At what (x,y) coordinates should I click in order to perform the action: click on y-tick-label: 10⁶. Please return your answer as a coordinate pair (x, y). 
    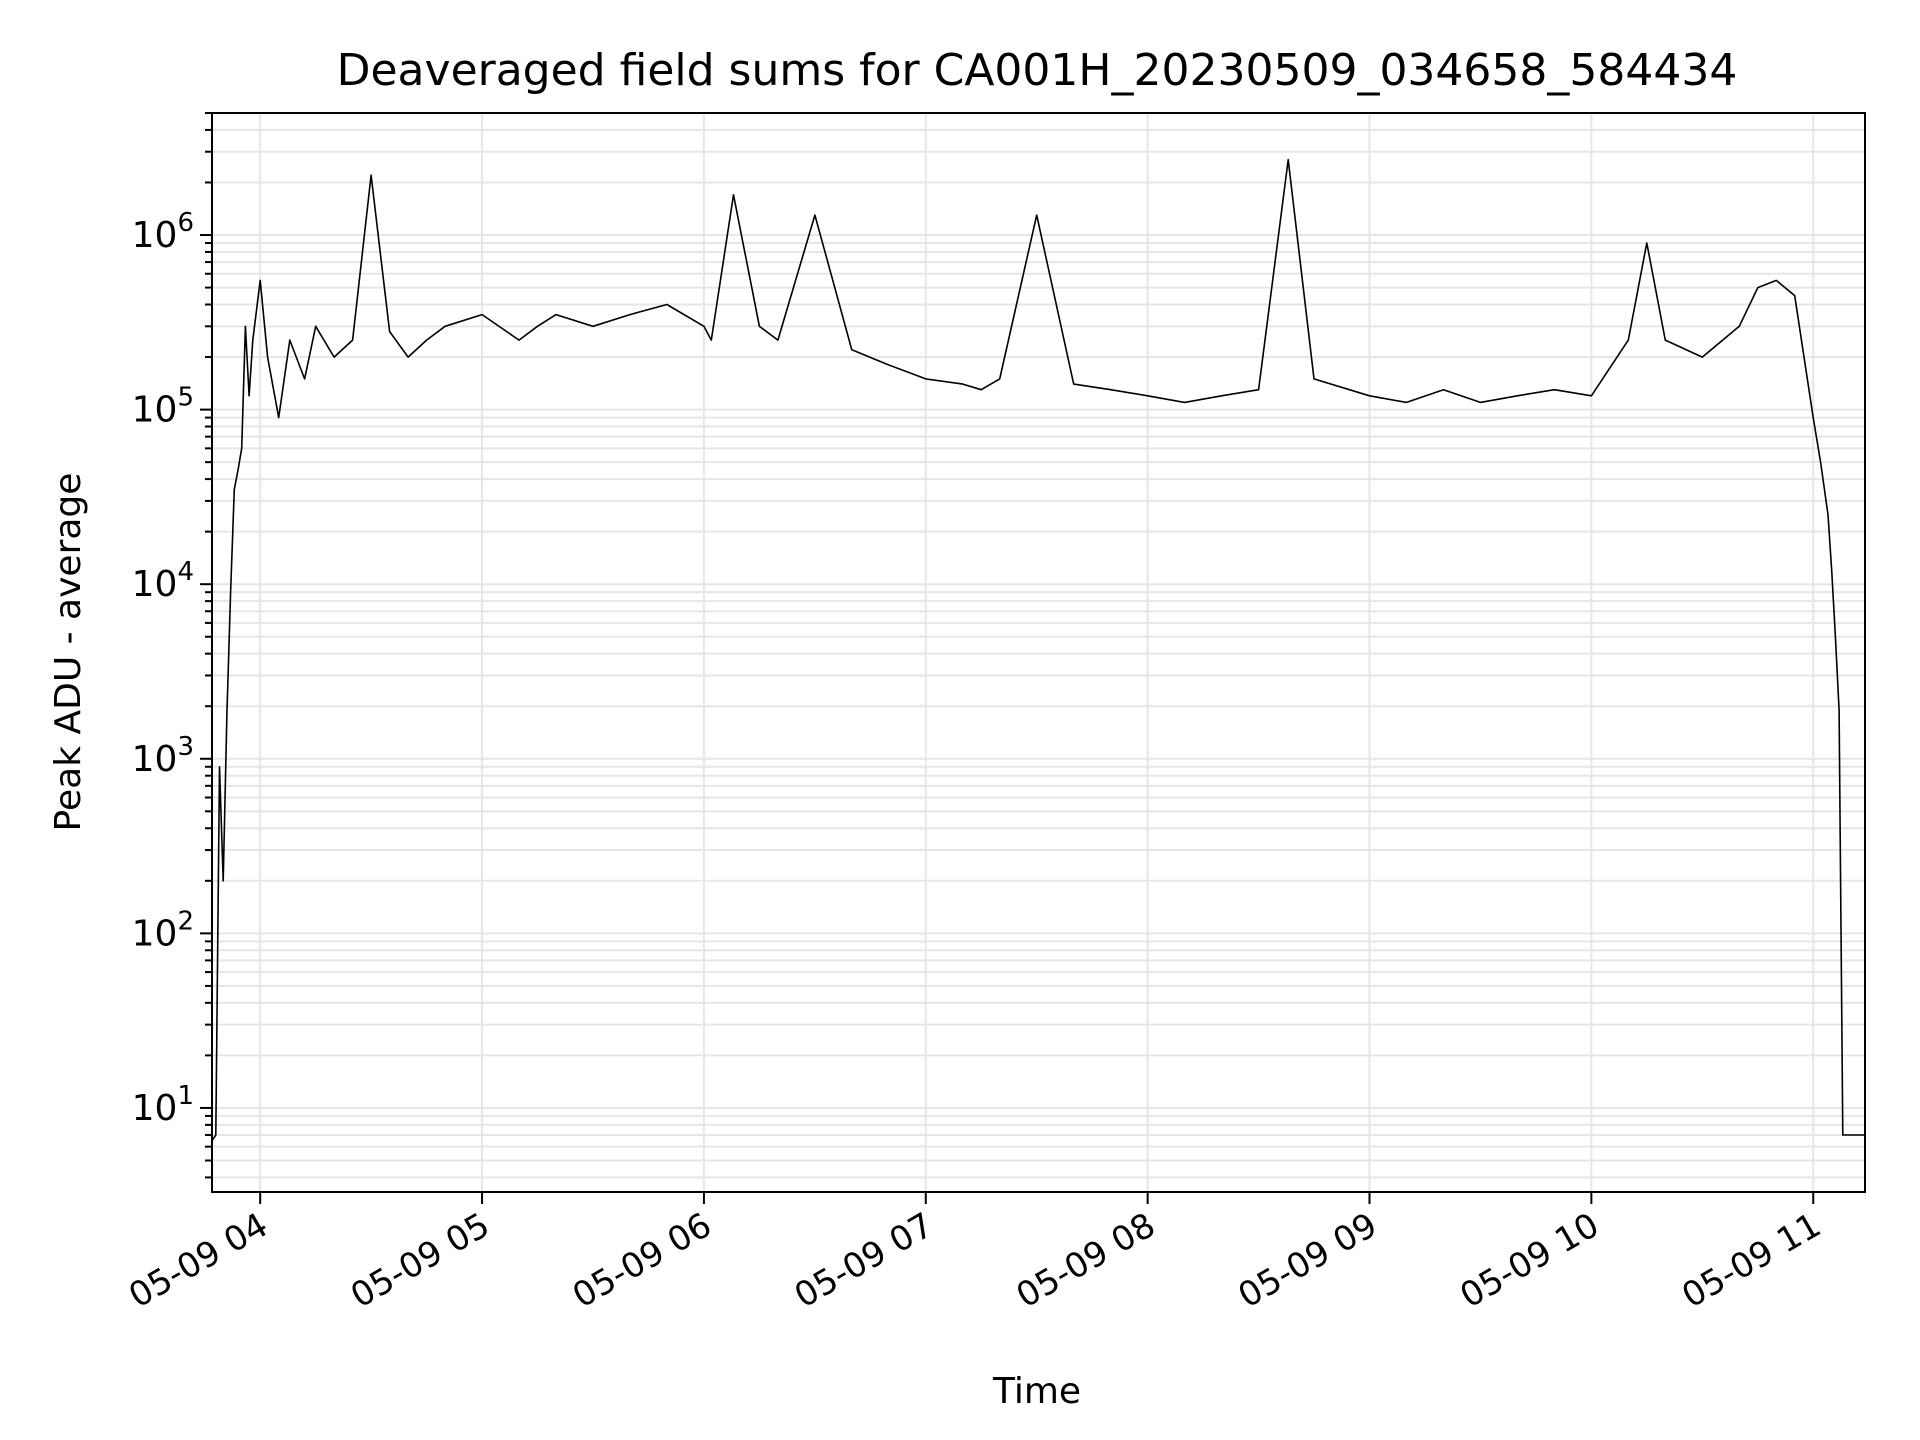
    Looking at the image, I should click on (163, 232).